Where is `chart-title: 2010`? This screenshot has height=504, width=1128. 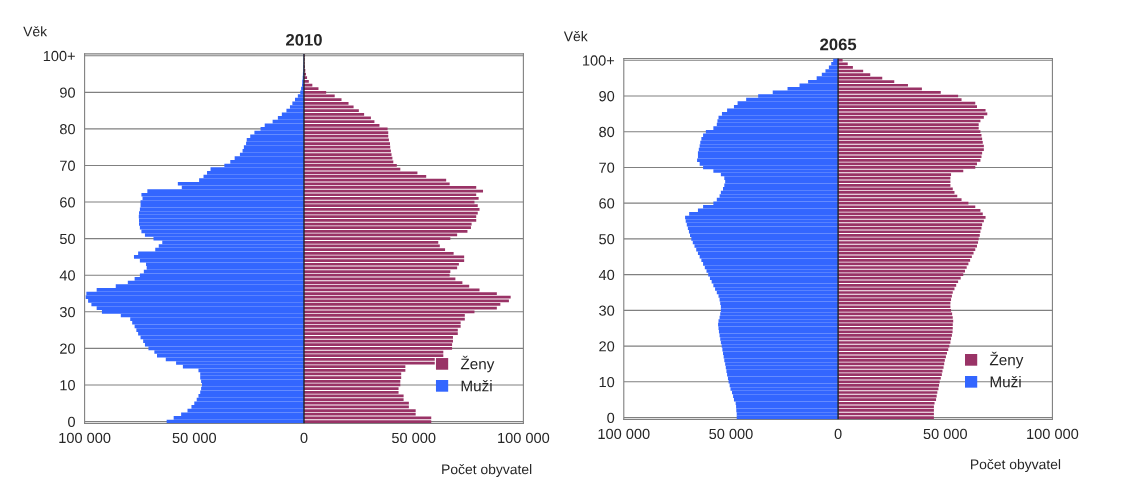
chart-title: 2010 is located at coordinates (304, 39).